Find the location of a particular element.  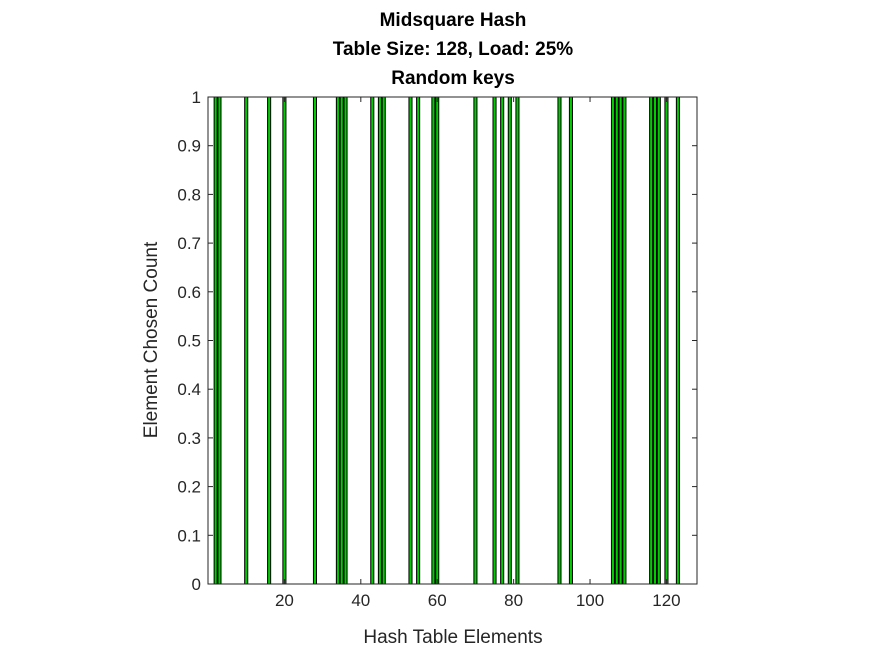

x-axis-label: Hash Table Elements is located at coordinates (452, 637).